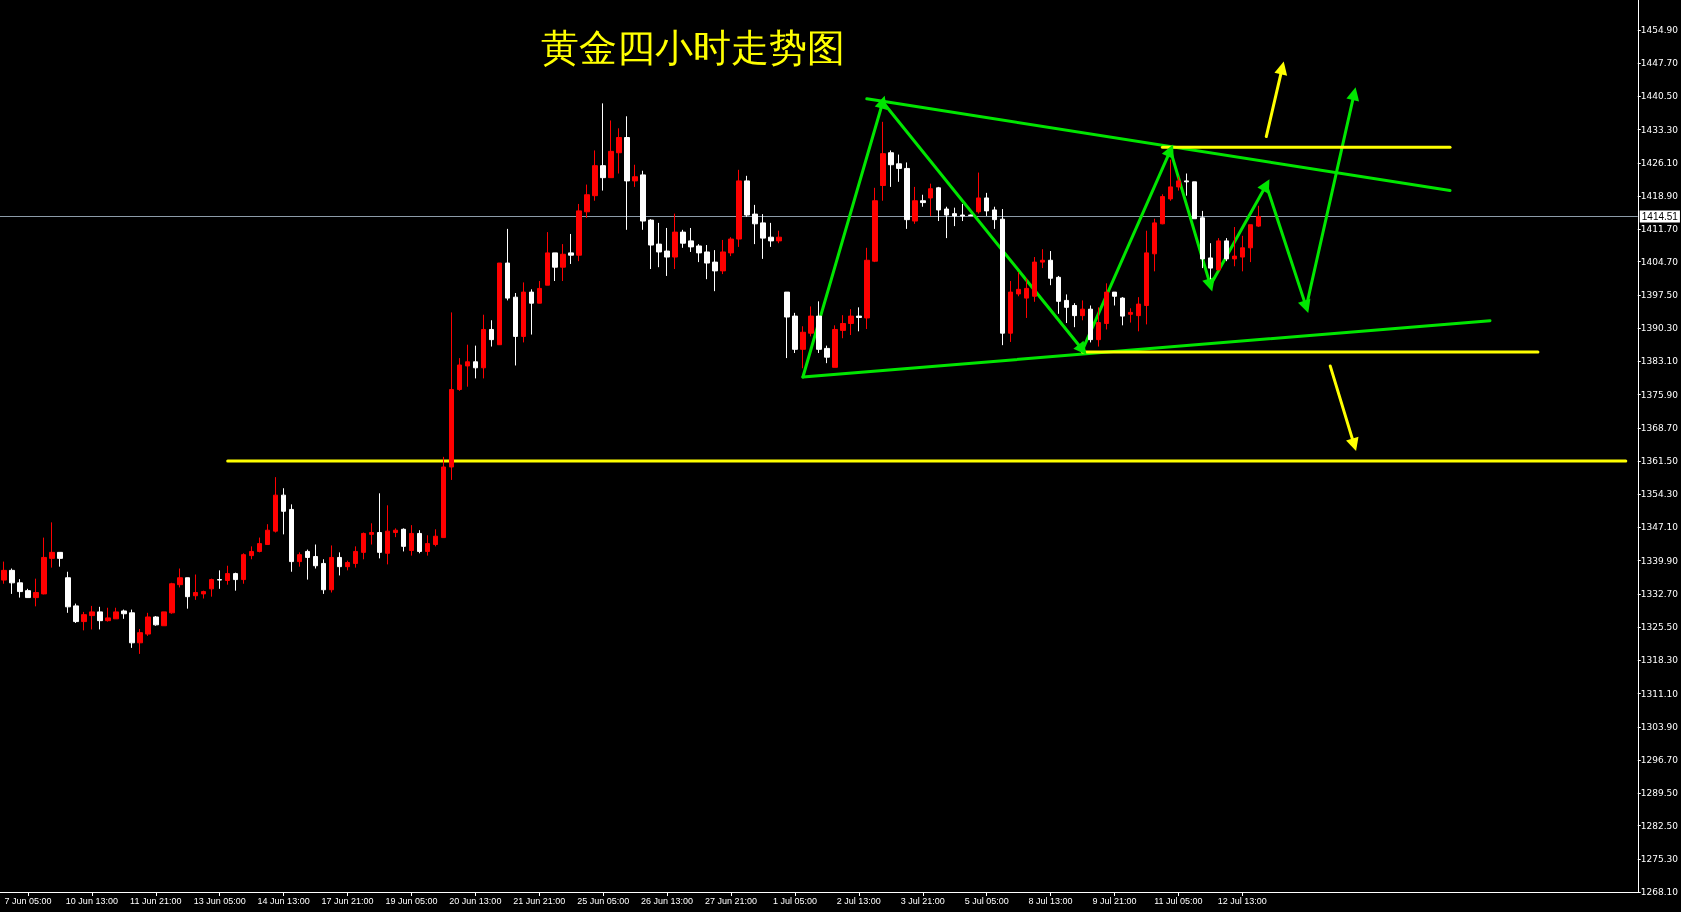  Describe the element at coordinates (1659, 129) in the screenshot. I see `y-tick-label: 1433.30` at that location.